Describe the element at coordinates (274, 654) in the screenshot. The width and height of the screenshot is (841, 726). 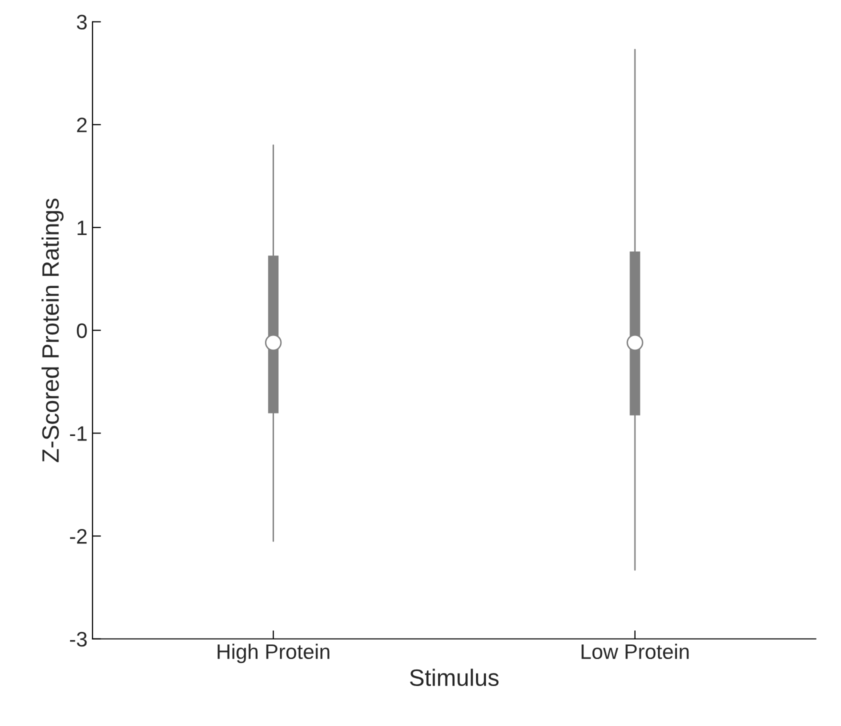
I see `x-tick-label: High Protein` at that location.